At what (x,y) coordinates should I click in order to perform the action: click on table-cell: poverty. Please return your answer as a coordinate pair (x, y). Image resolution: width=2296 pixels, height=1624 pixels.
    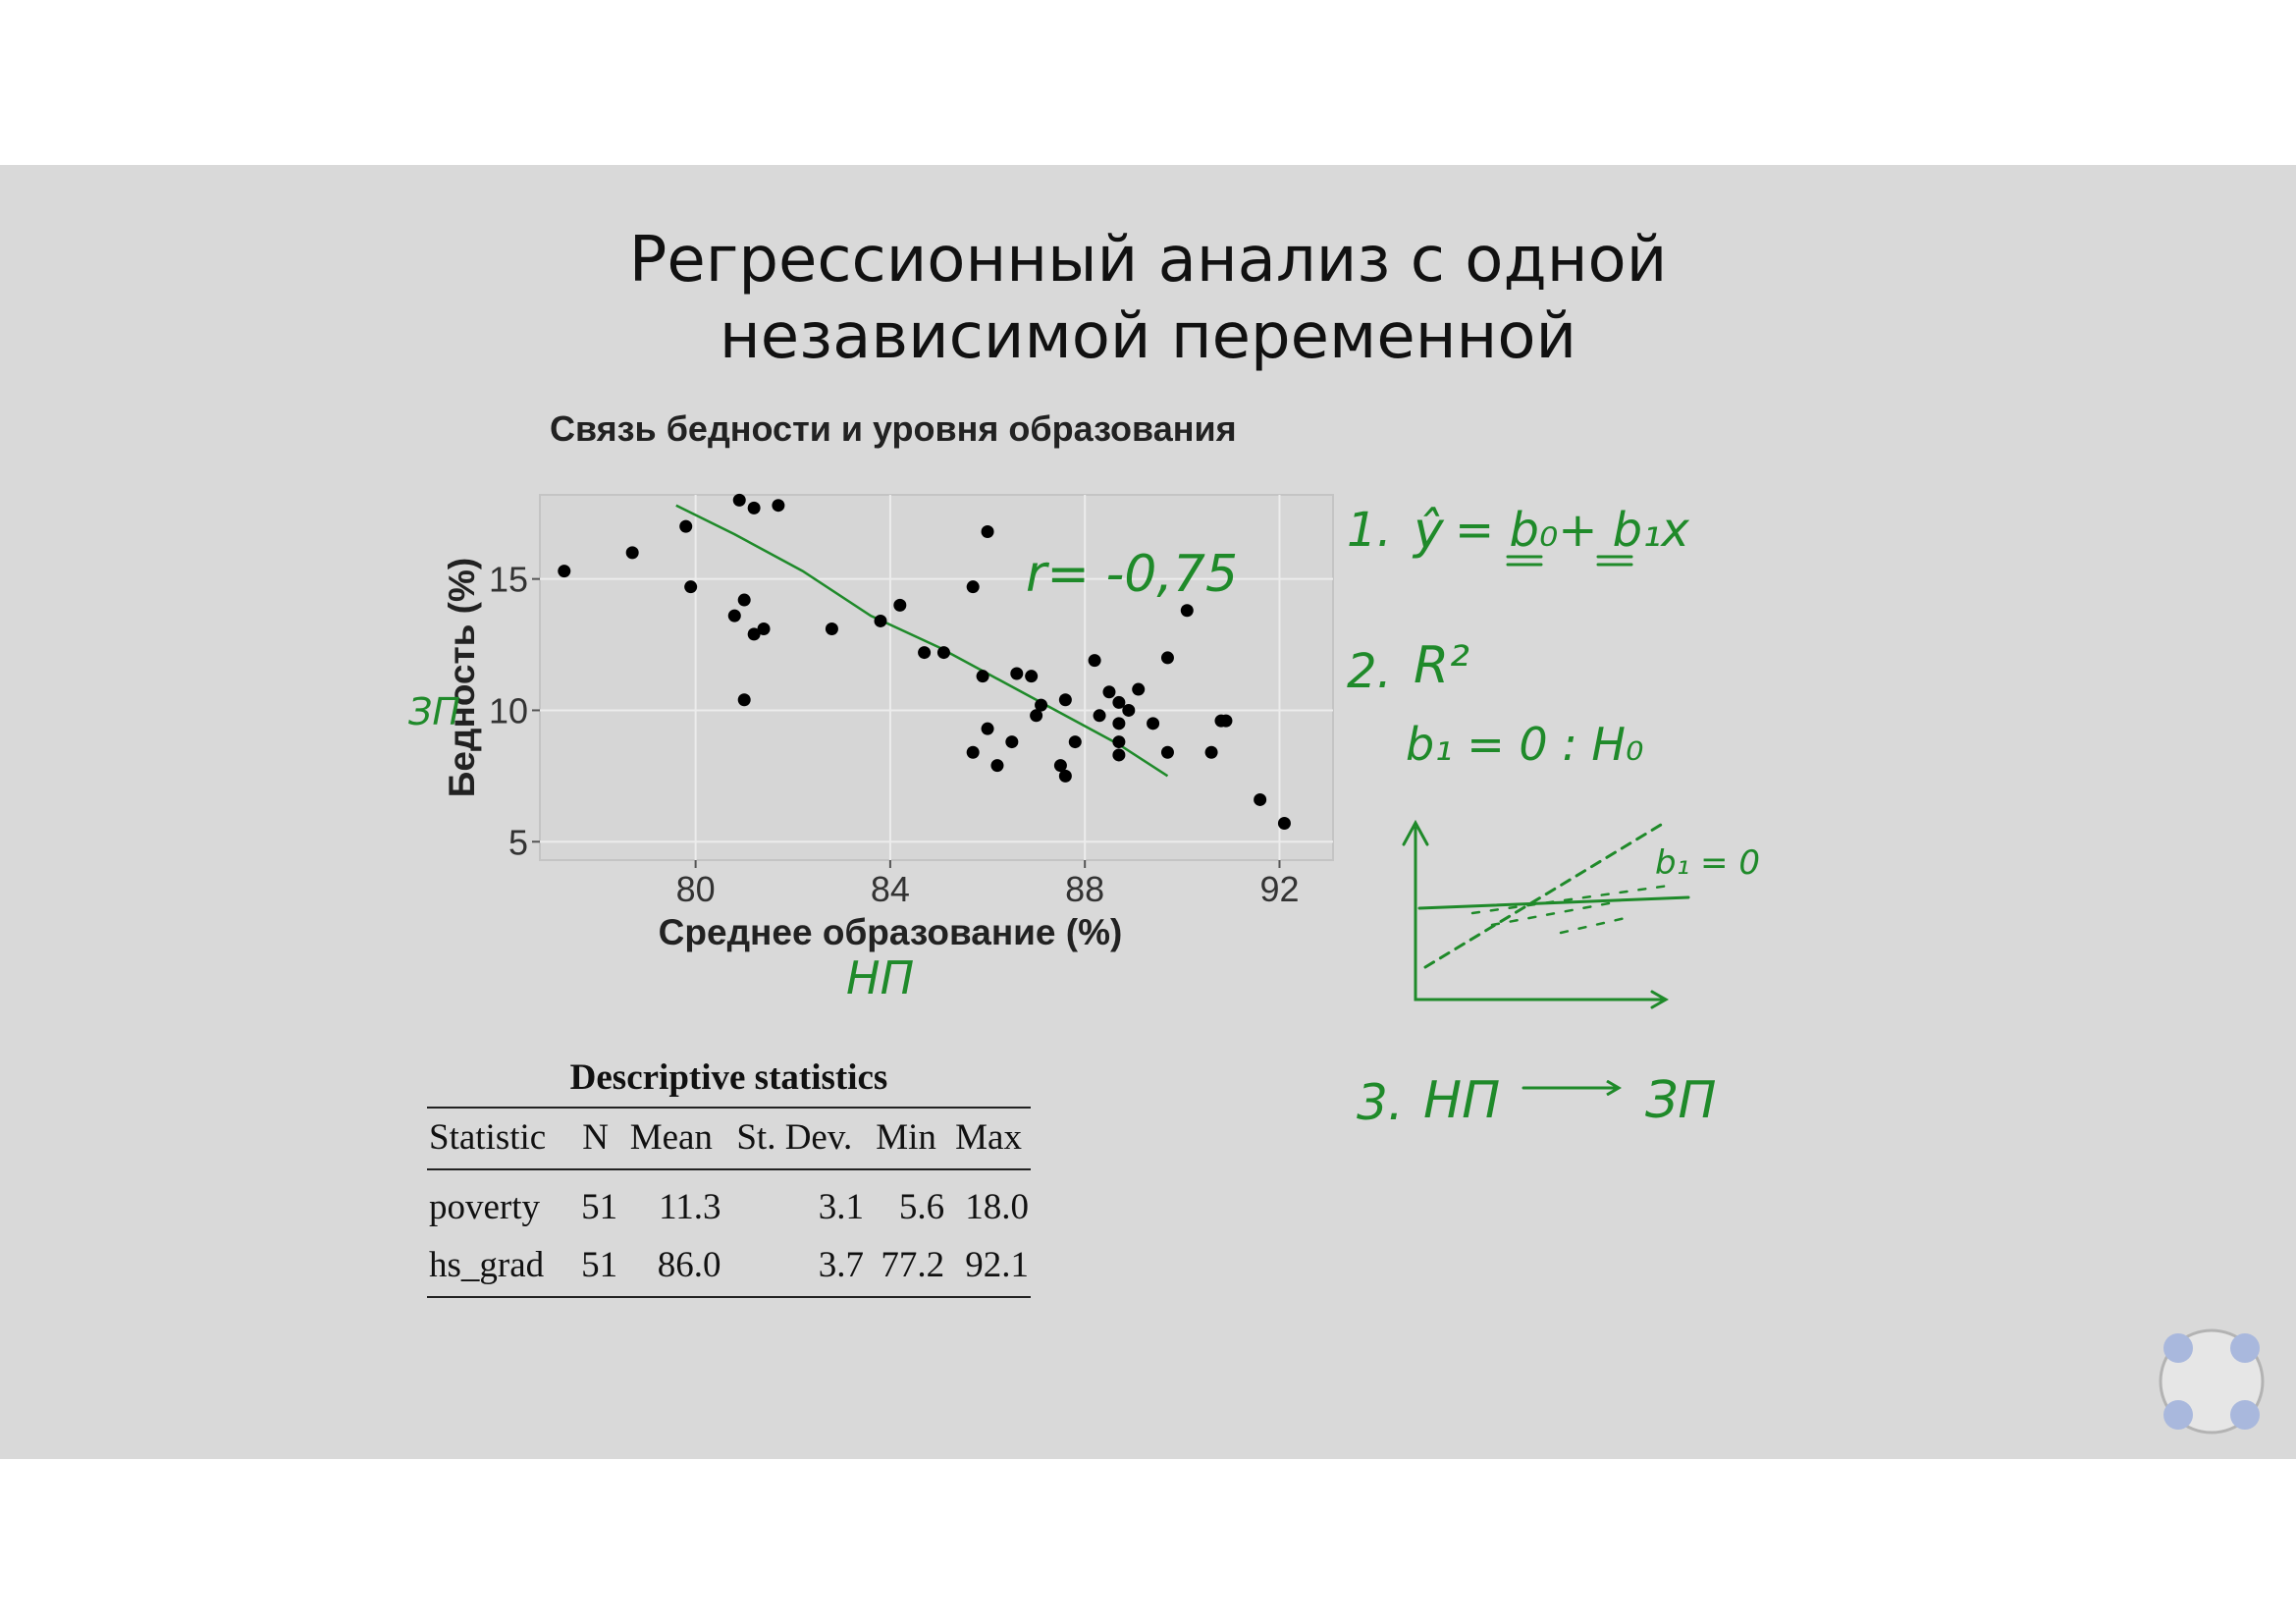
    Looking at the image, I should click on (485, 1207).